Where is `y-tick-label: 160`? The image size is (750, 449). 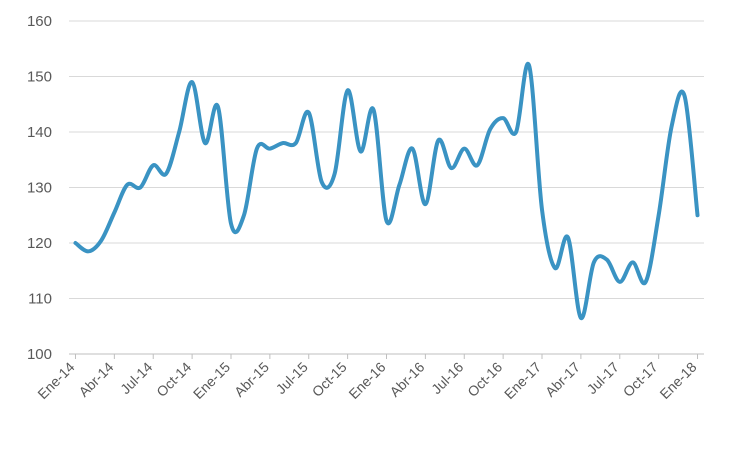
y-tick-label: 160 is located at coordinates (39, 21).